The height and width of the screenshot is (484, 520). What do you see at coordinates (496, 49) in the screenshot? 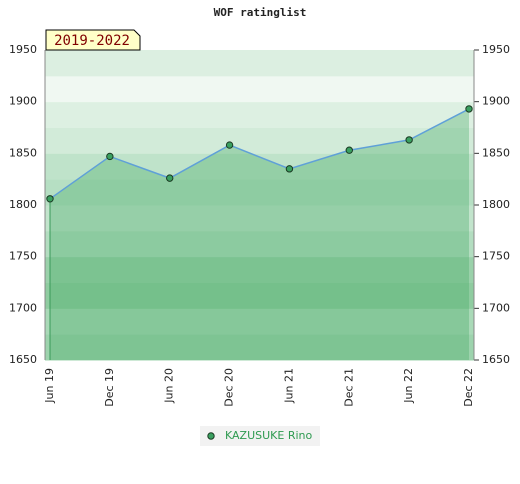
I see `y2-tick-label: 1950` at bounding box center [496, 49].